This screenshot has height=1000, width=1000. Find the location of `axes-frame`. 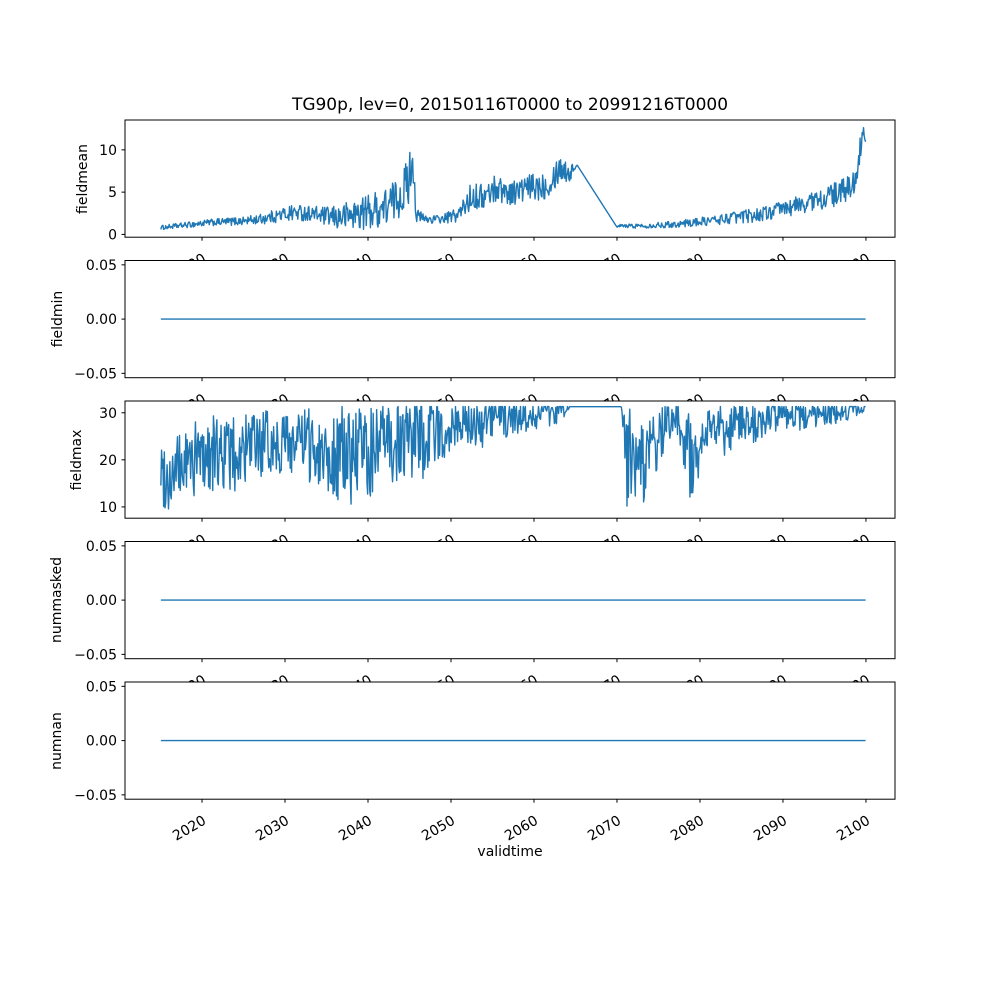

axes-frame is located at coordinates (510, 178).